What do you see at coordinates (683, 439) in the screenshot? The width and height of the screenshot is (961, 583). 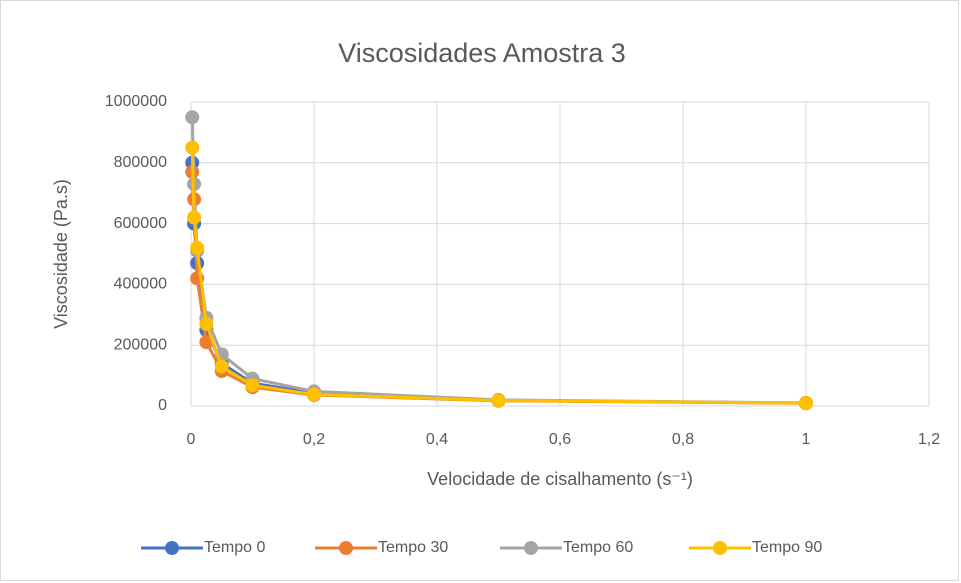 I see `x-tick-label: 0,8` at bounding box center [683, 439].